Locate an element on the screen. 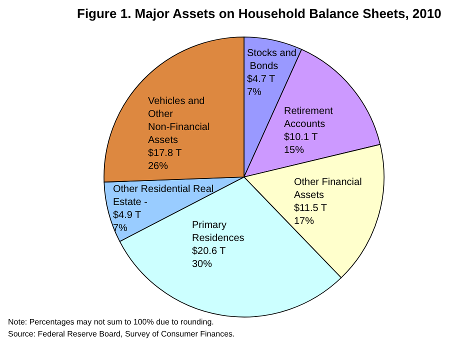 The height and width of the screenshot is (348, 450). slice-label: Stocks and Bonds is located at coordinates (271, 60).